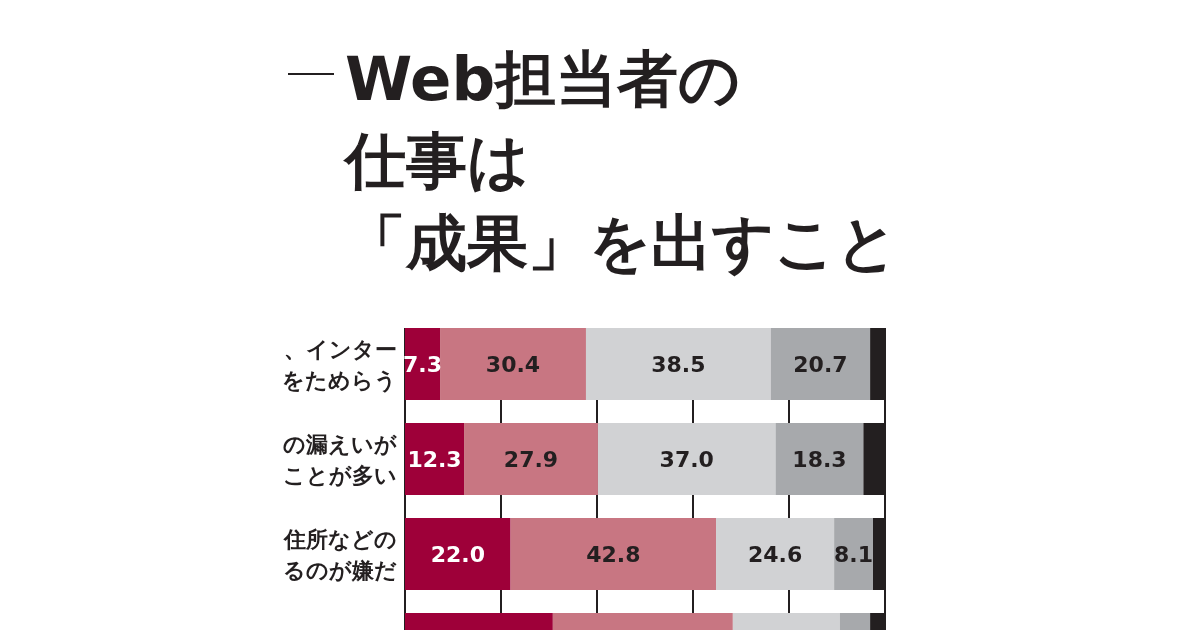 The image size is (1200, 630). I want to click on data-label: 38.5, so click(678, 364).